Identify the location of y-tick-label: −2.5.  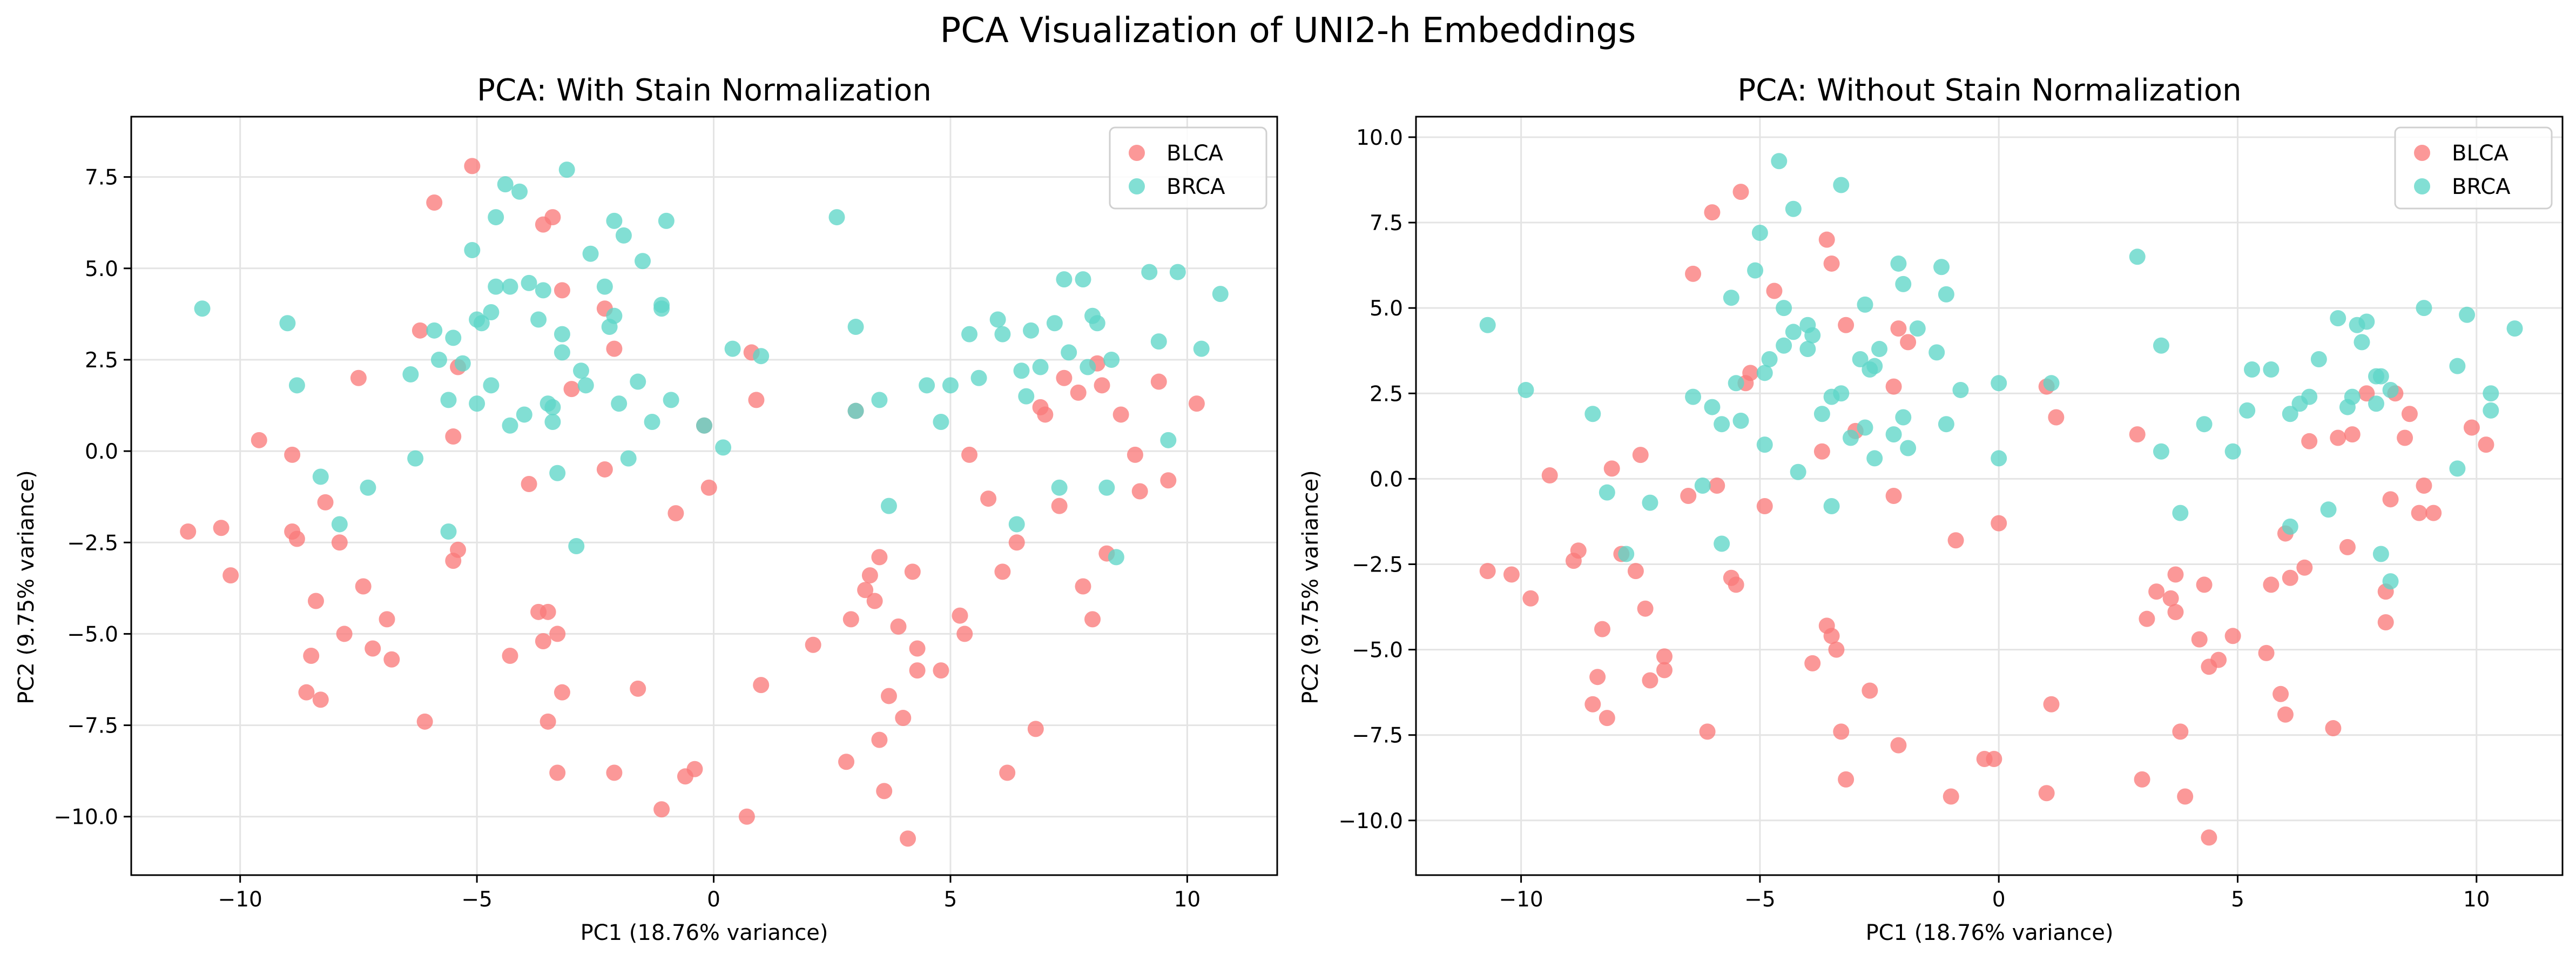
(1377, 565).